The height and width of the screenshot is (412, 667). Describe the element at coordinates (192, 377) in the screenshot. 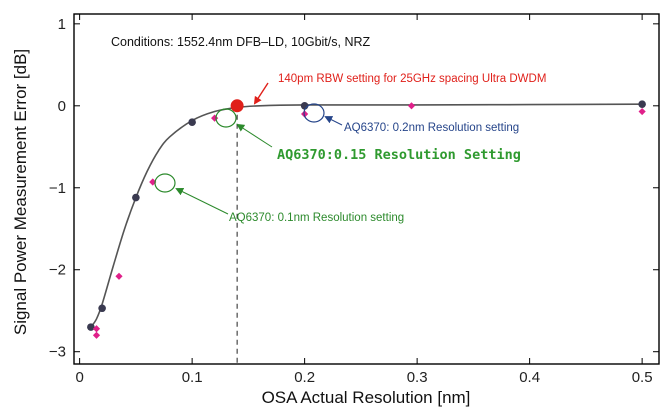

I see `x-tick-label: 0.1` at that location.